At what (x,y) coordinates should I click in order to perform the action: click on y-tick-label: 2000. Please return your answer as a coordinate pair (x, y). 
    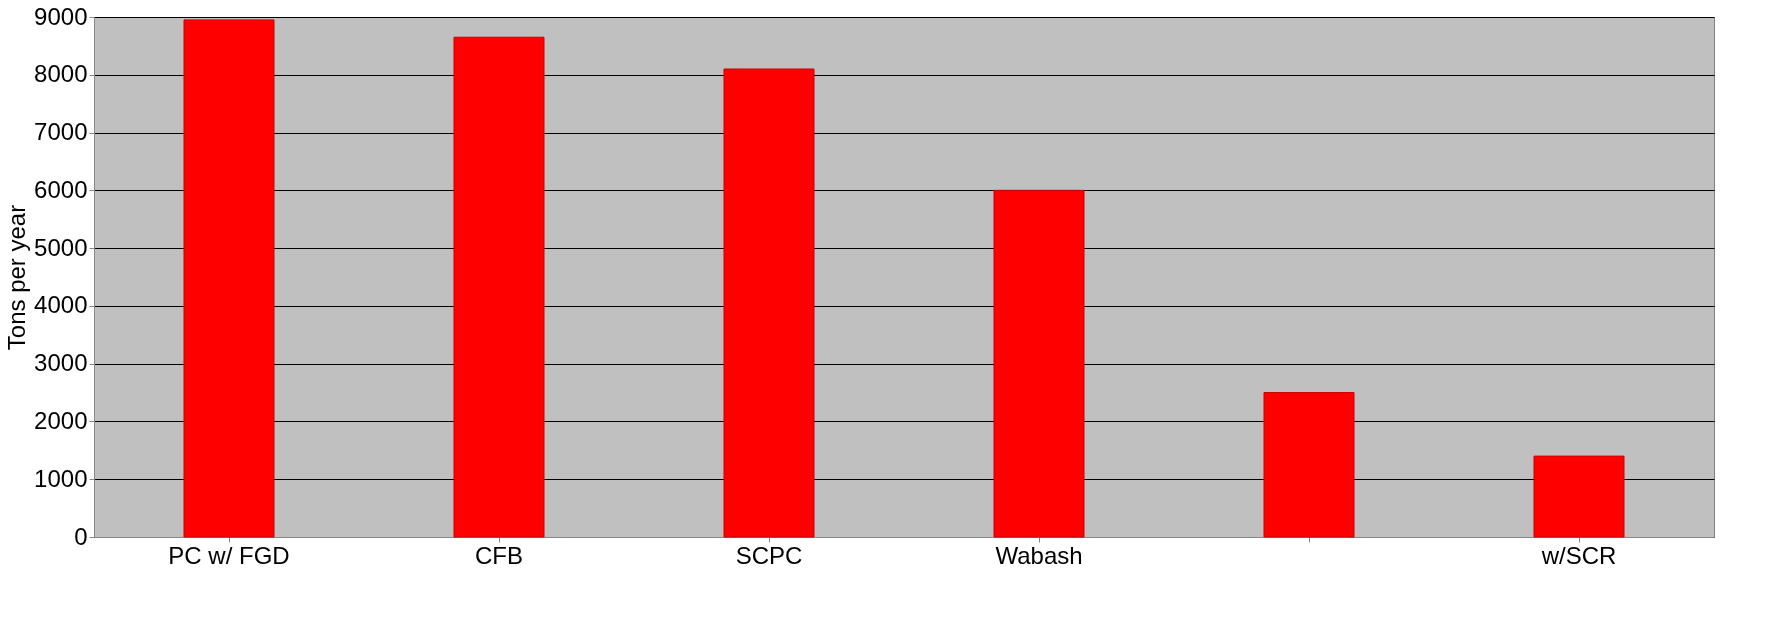
    Looking at the image, I should click on (61, 420).